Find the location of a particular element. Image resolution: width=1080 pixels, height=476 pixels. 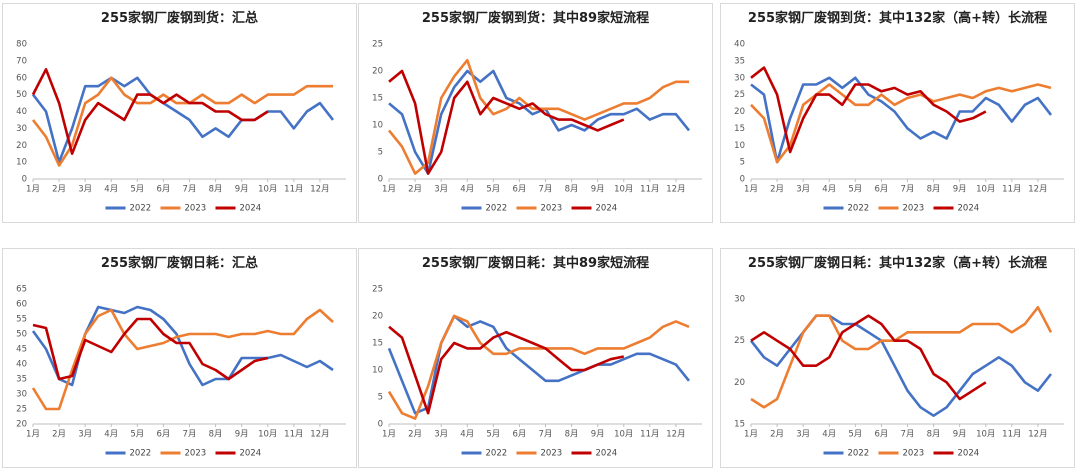

y-tick-label: 65 is located at coordinates (21, 290).